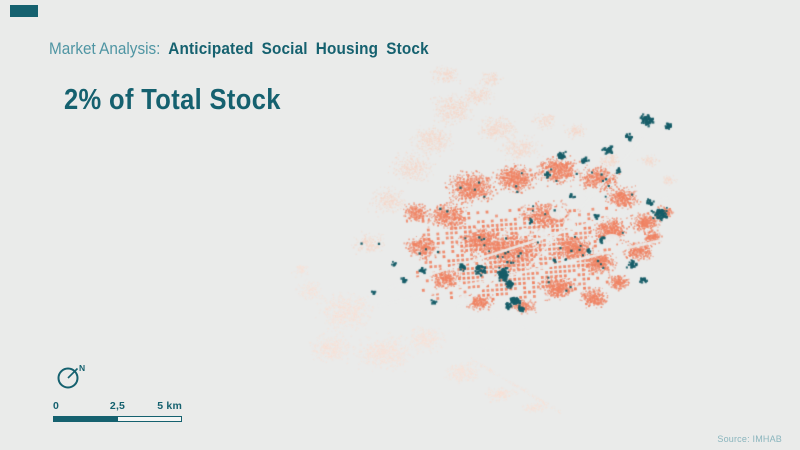 Image resolution: width=800 pixels, height=450 pixels. I want to click on scale-tick-end: 5 km, so click(169, 406).